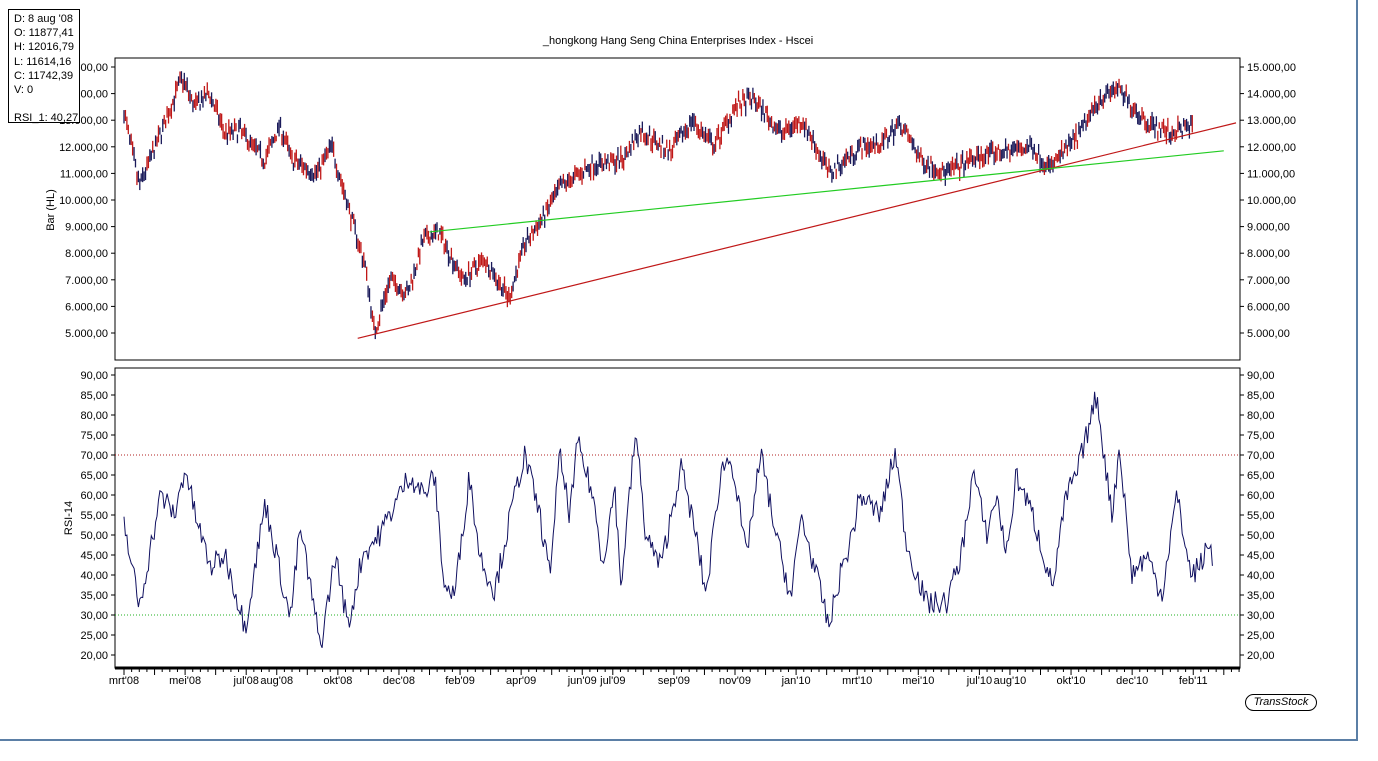 This screenshot has width=1378, height=761. I want to click on x-tick-label: dec'08, so click(399, 681).